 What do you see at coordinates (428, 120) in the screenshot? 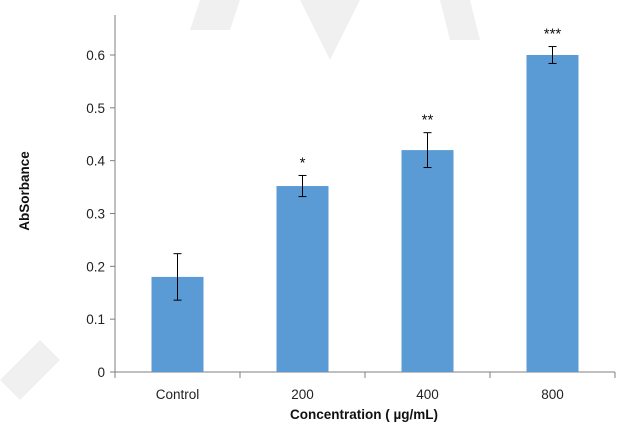
I see `significance-label: **` at bounding box center [428, 120].